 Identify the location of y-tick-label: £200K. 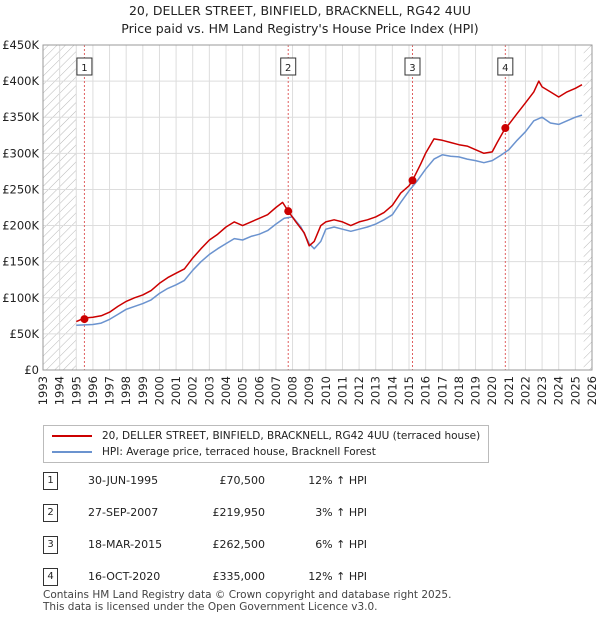
(20, 226).